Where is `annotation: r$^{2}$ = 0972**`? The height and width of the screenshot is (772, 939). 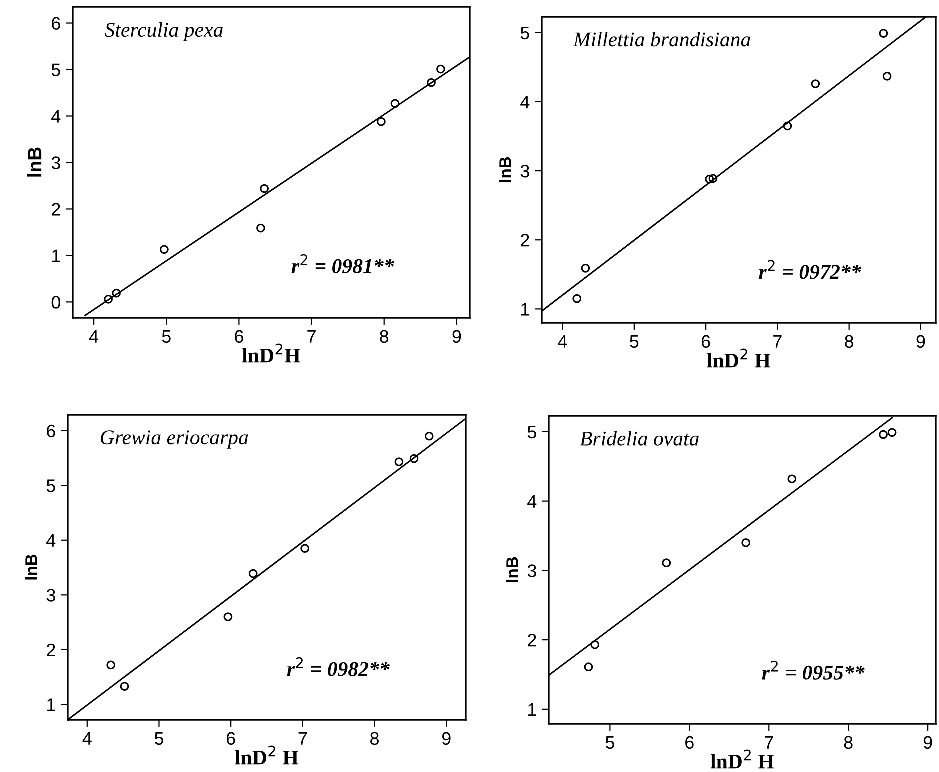
annotation: r$^{2}$ = 0972** is located at coordinates (810, 270).